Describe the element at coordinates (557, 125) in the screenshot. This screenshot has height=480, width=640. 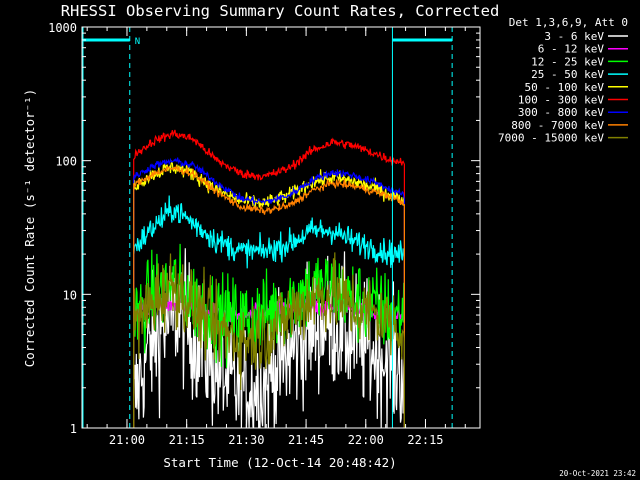
I see `legend-entry-label: 800 - 7000 keV` at that location.